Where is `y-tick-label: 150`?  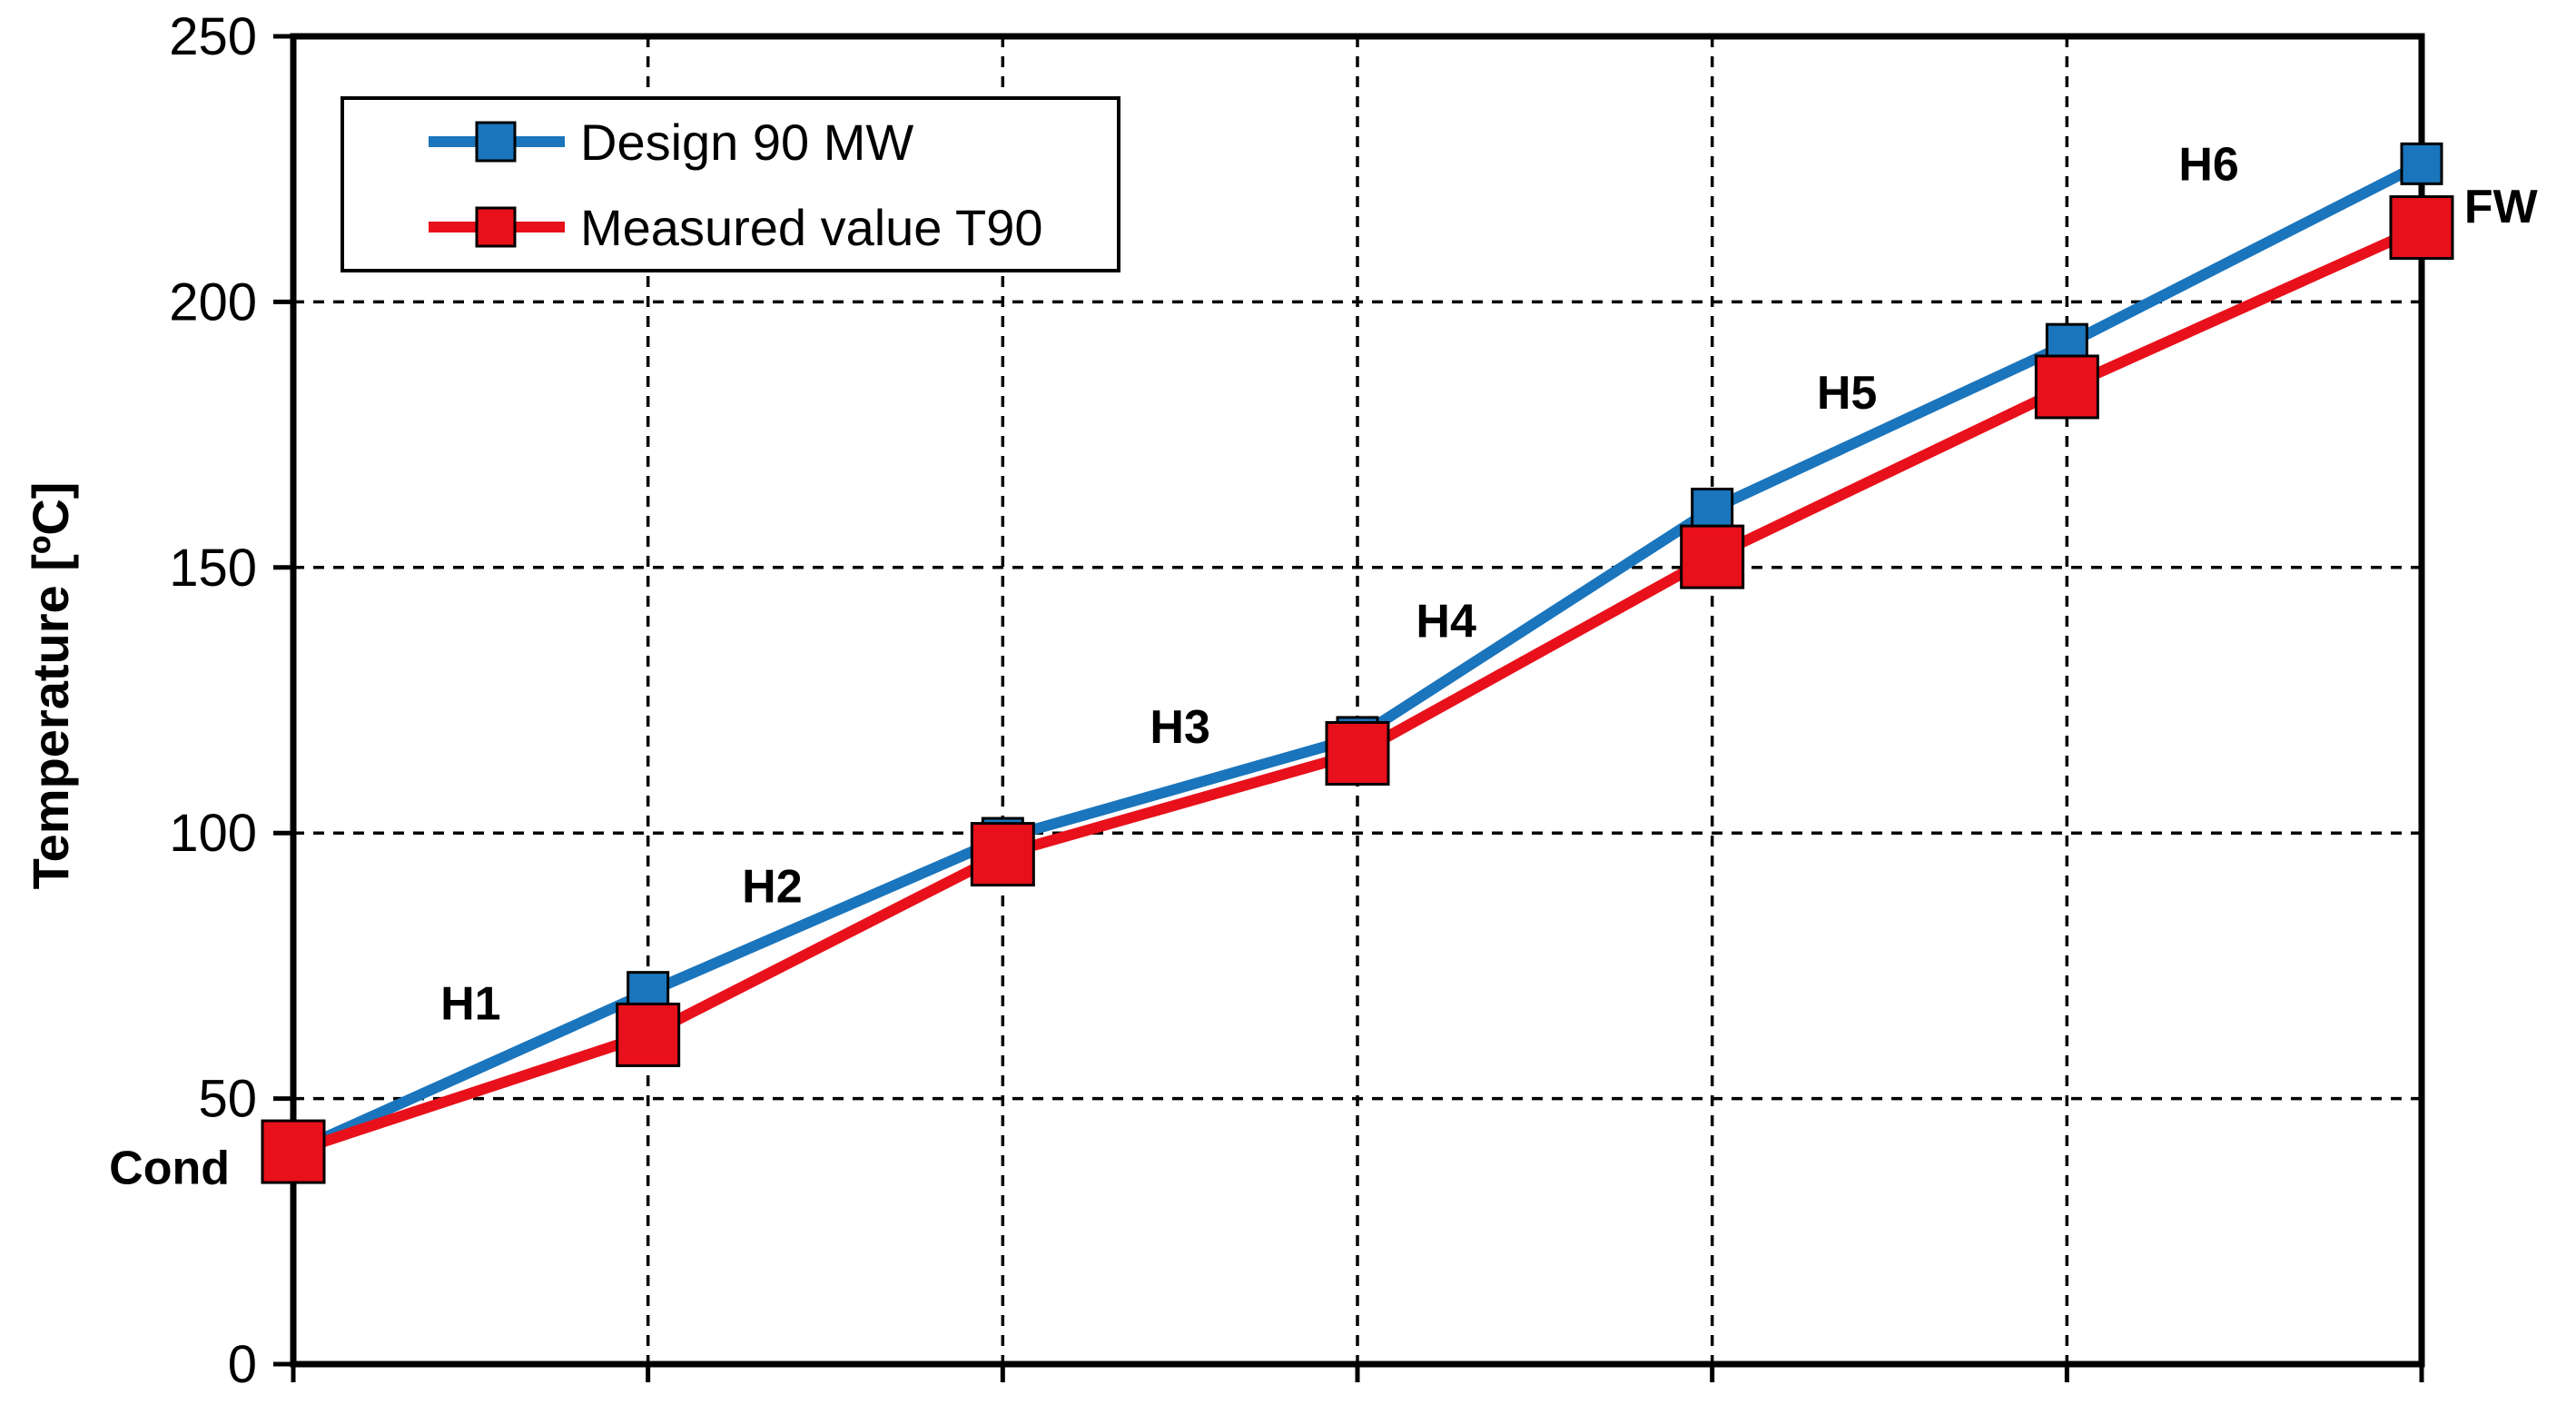
y-tick-label: 150 is located at coordinates (213, 568).